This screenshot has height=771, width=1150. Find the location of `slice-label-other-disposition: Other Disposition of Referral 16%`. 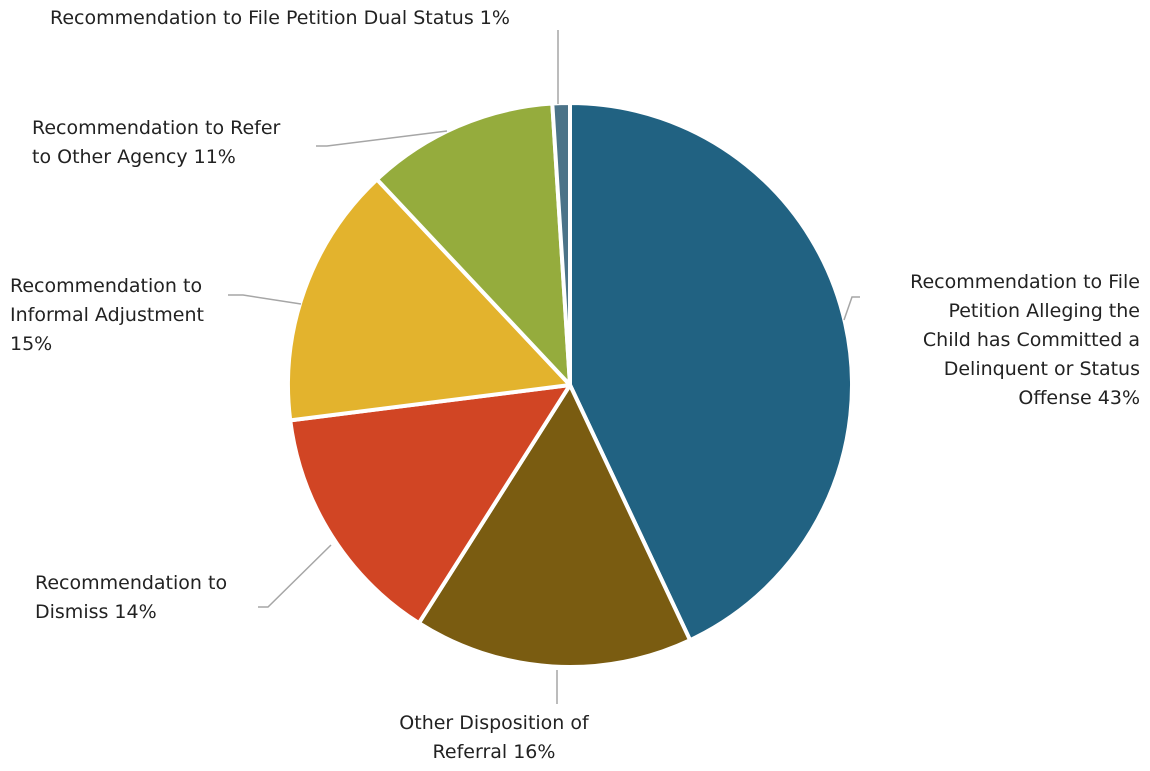

slice-label-other-disposition: Other Disposition of Referral 16% is located at coordinates (494, 738).